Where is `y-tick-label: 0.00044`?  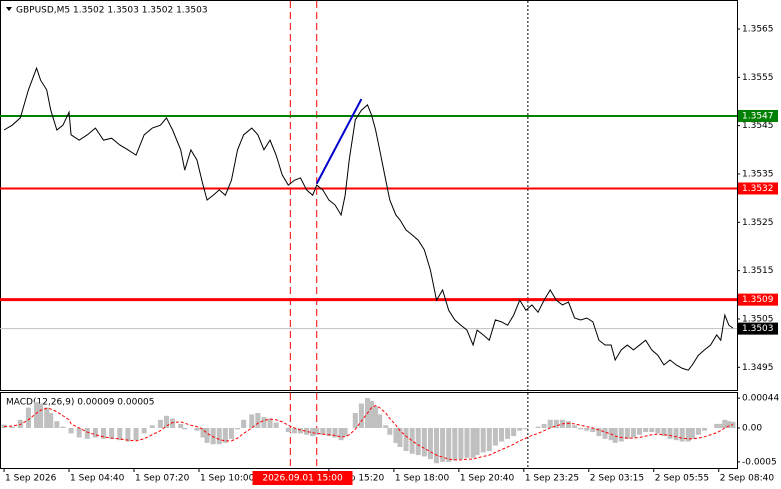
y-tick-label: 0.00044 is located at coordinates (760, 399).